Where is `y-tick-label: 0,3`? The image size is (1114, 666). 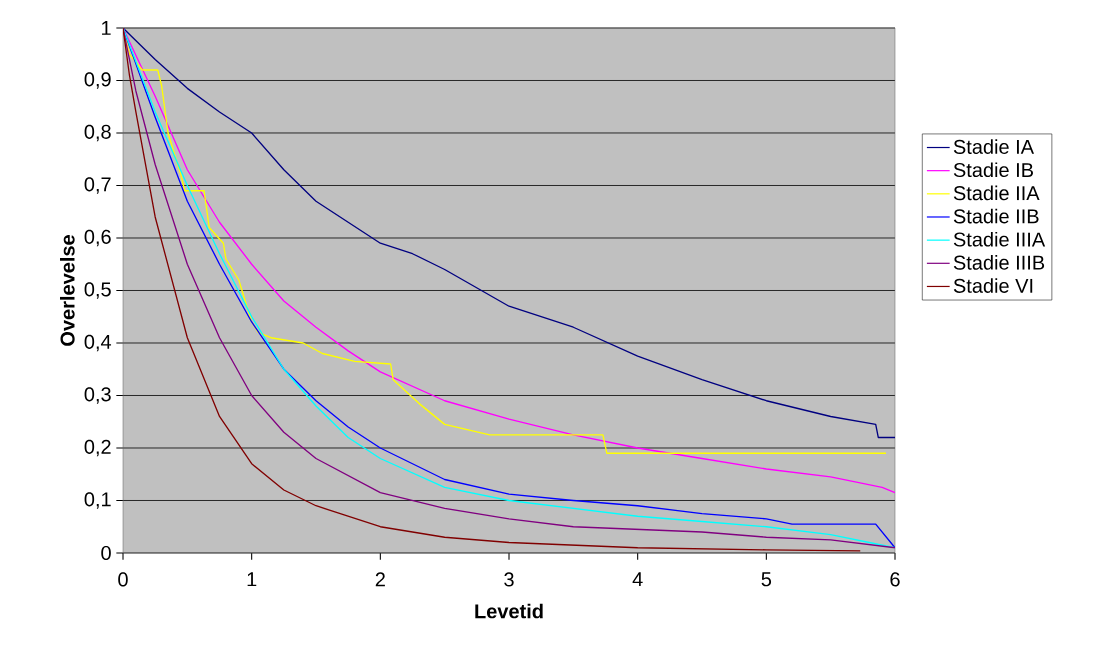 y-tick-label: 0,3 is located at coordinates (97, 395).